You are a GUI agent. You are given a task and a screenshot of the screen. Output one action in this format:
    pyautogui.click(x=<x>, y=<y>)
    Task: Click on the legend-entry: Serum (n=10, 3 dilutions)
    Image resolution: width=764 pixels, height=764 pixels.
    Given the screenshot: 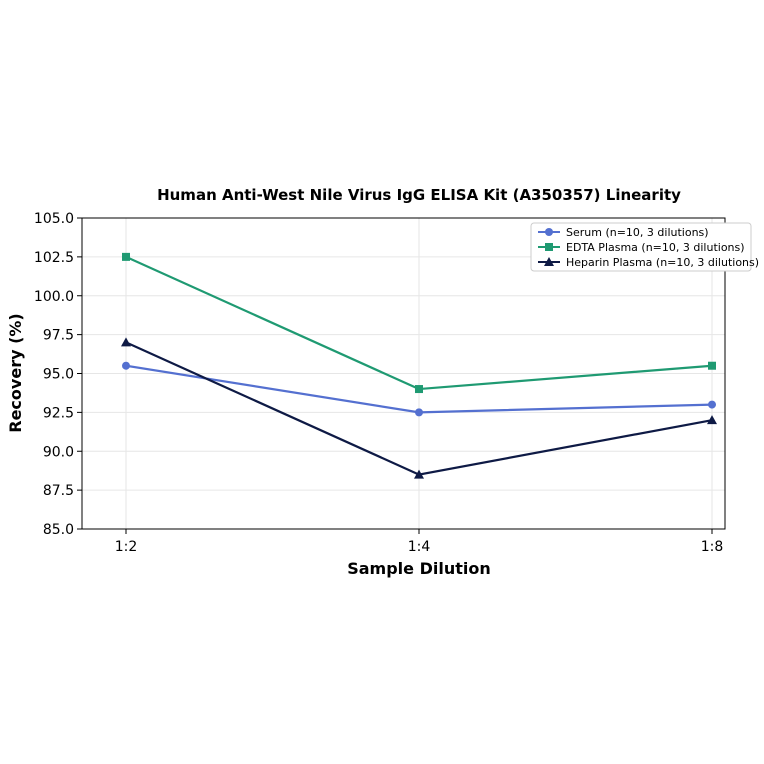 What is the action you would take?
    pyautogui.click(x=623, y=232)
    